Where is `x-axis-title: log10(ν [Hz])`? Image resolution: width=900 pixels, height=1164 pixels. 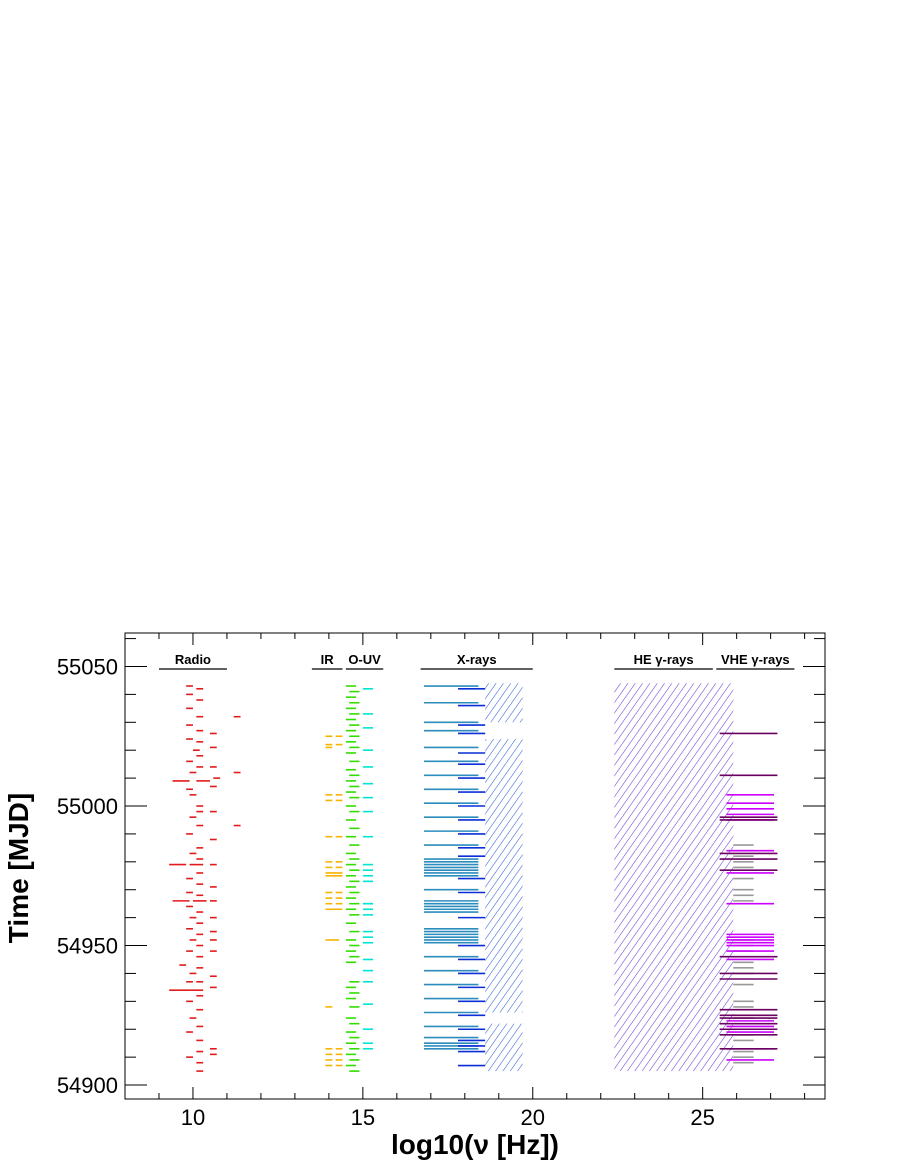
x-axis-title: log10(ν [Hz]) is located at coordinates (475, 1144).